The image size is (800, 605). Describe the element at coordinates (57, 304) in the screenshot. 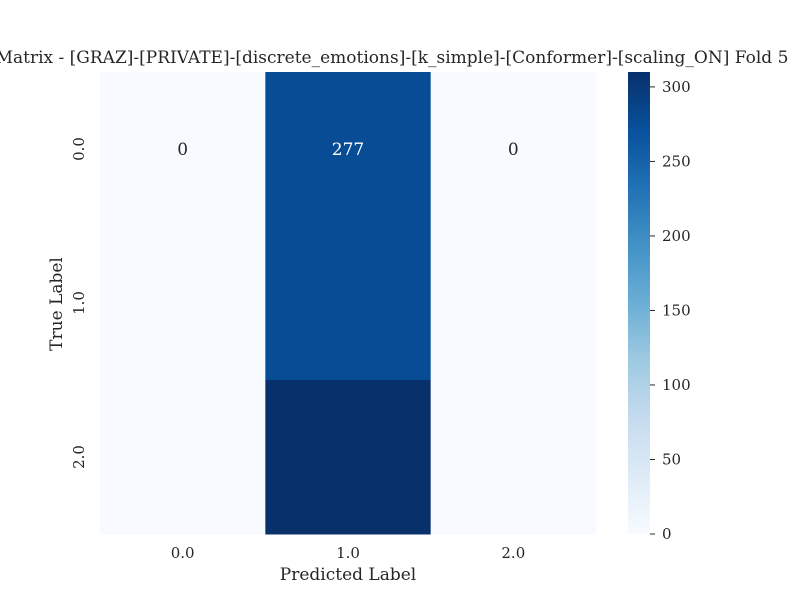

I see `y-axis-label: True Label` at that location.